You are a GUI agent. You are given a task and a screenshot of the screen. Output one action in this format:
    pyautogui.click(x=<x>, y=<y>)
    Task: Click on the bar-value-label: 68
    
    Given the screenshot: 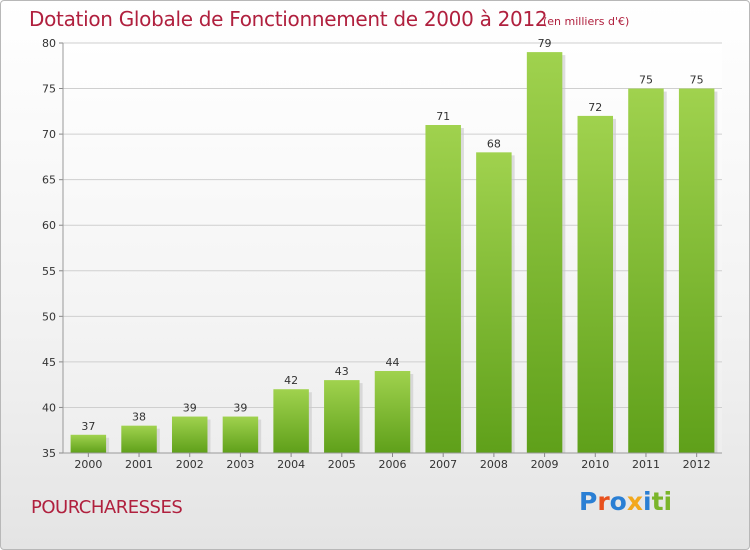 What is the action you would take?
    pyautogui.click(x=494, y=143)
    